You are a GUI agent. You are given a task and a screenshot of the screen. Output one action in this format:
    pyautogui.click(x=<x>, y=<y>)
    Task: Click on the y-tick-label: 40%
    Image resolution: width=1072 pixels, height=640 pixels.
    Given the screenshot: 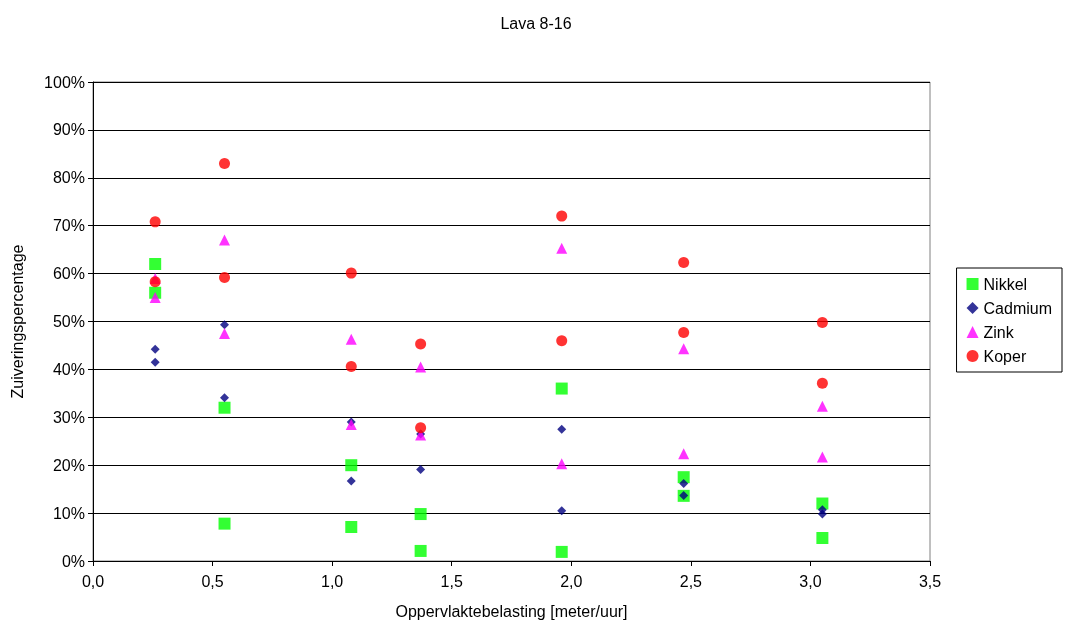 What is the action you would take?
    pyautogui.click(x=68, y=369)
    